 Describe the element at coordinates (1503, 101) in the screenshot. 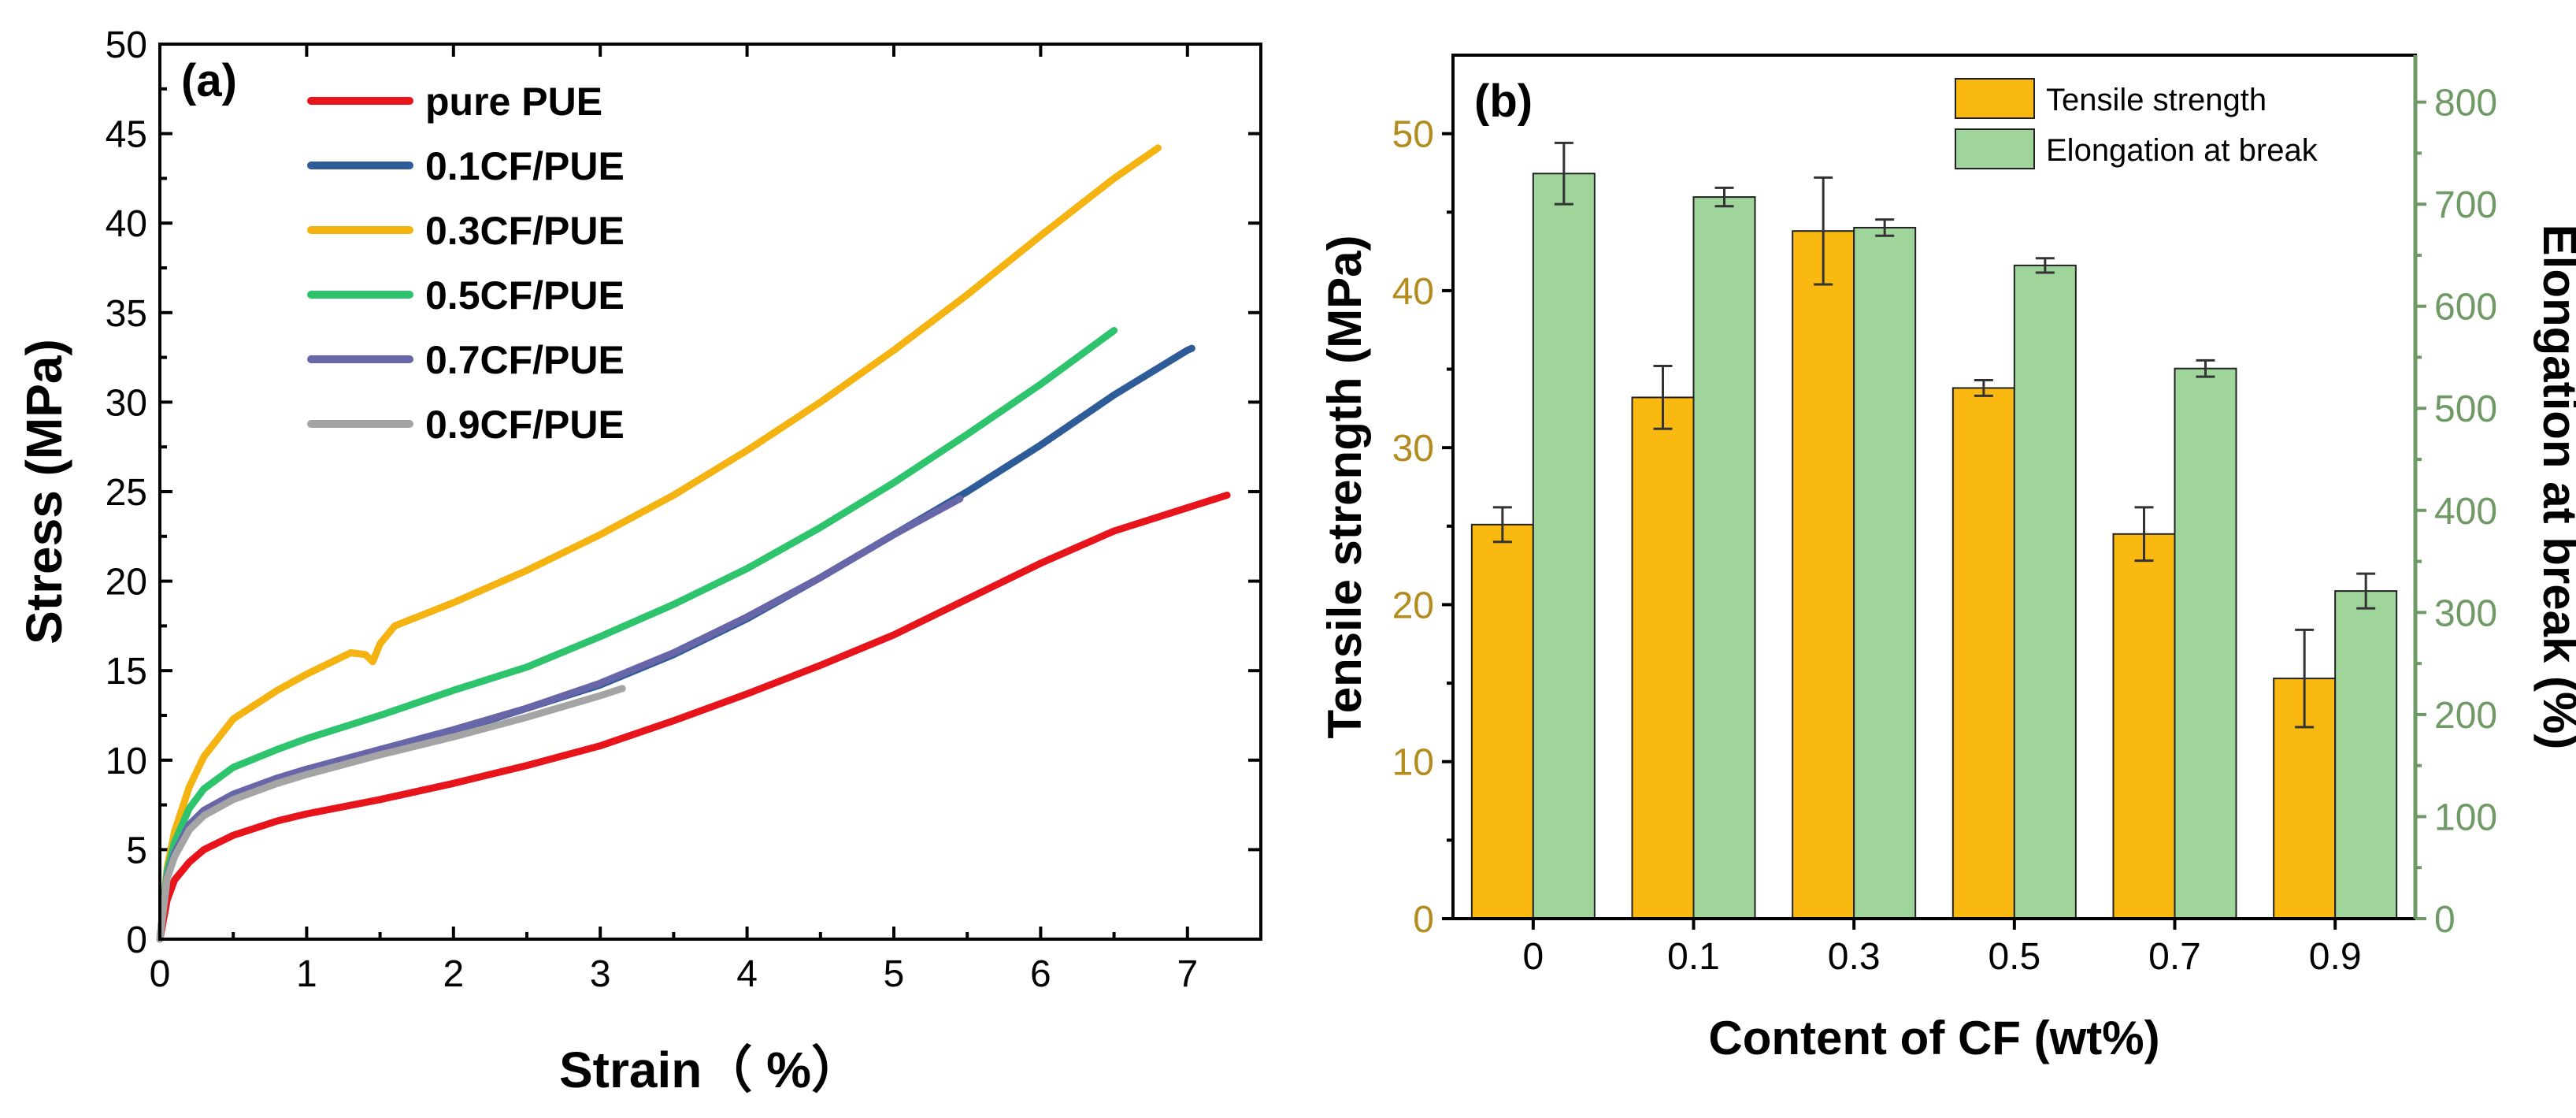

I see `panel-b-label: (b)` at that location.